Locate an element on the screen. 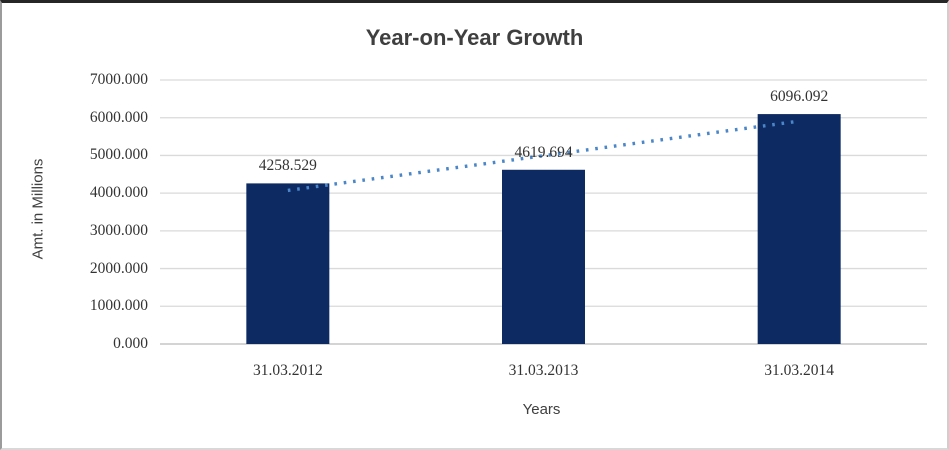 The height and width of the screenshot is (450, 949). chart-title: Year-on-Year Growth is located at coordinates (474, 37).